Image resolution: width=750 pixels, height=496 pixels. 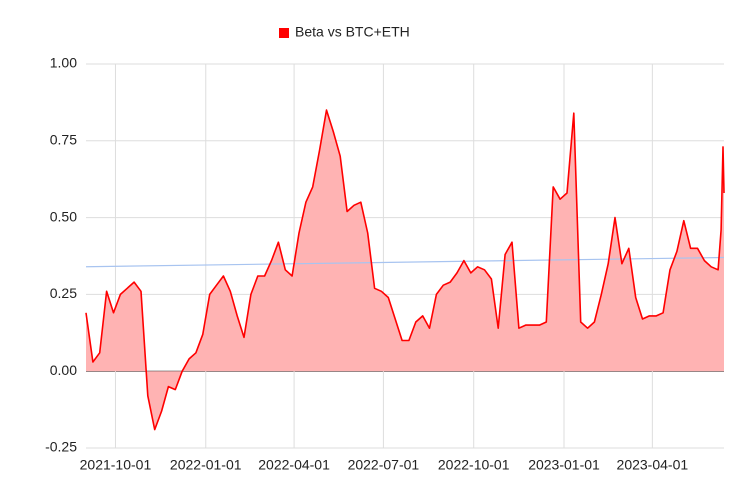 I want to click on x-tick-label: 2023-01-01, so click(x=564, y=465).